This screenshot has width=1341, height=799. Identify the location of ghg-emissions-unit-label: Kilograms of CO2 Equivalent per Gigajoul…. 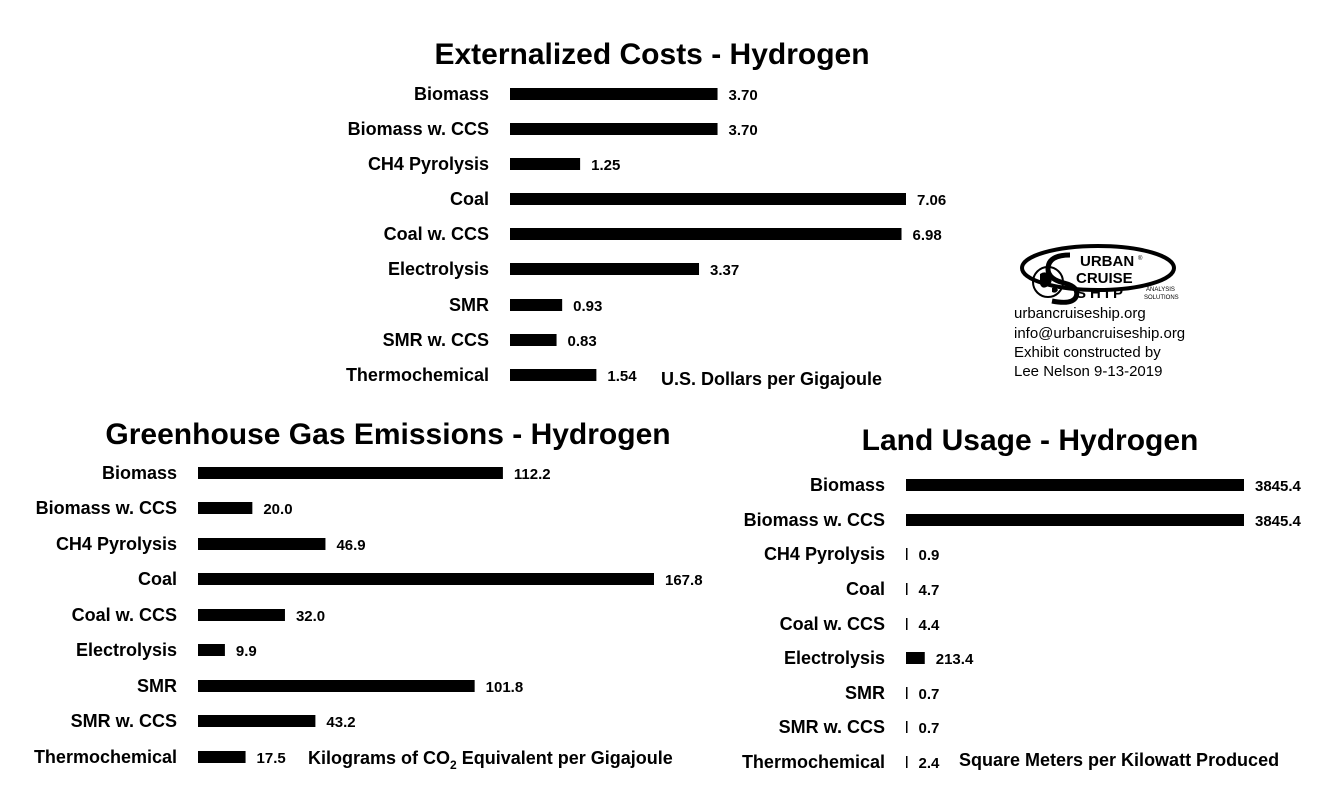
(490, 760).